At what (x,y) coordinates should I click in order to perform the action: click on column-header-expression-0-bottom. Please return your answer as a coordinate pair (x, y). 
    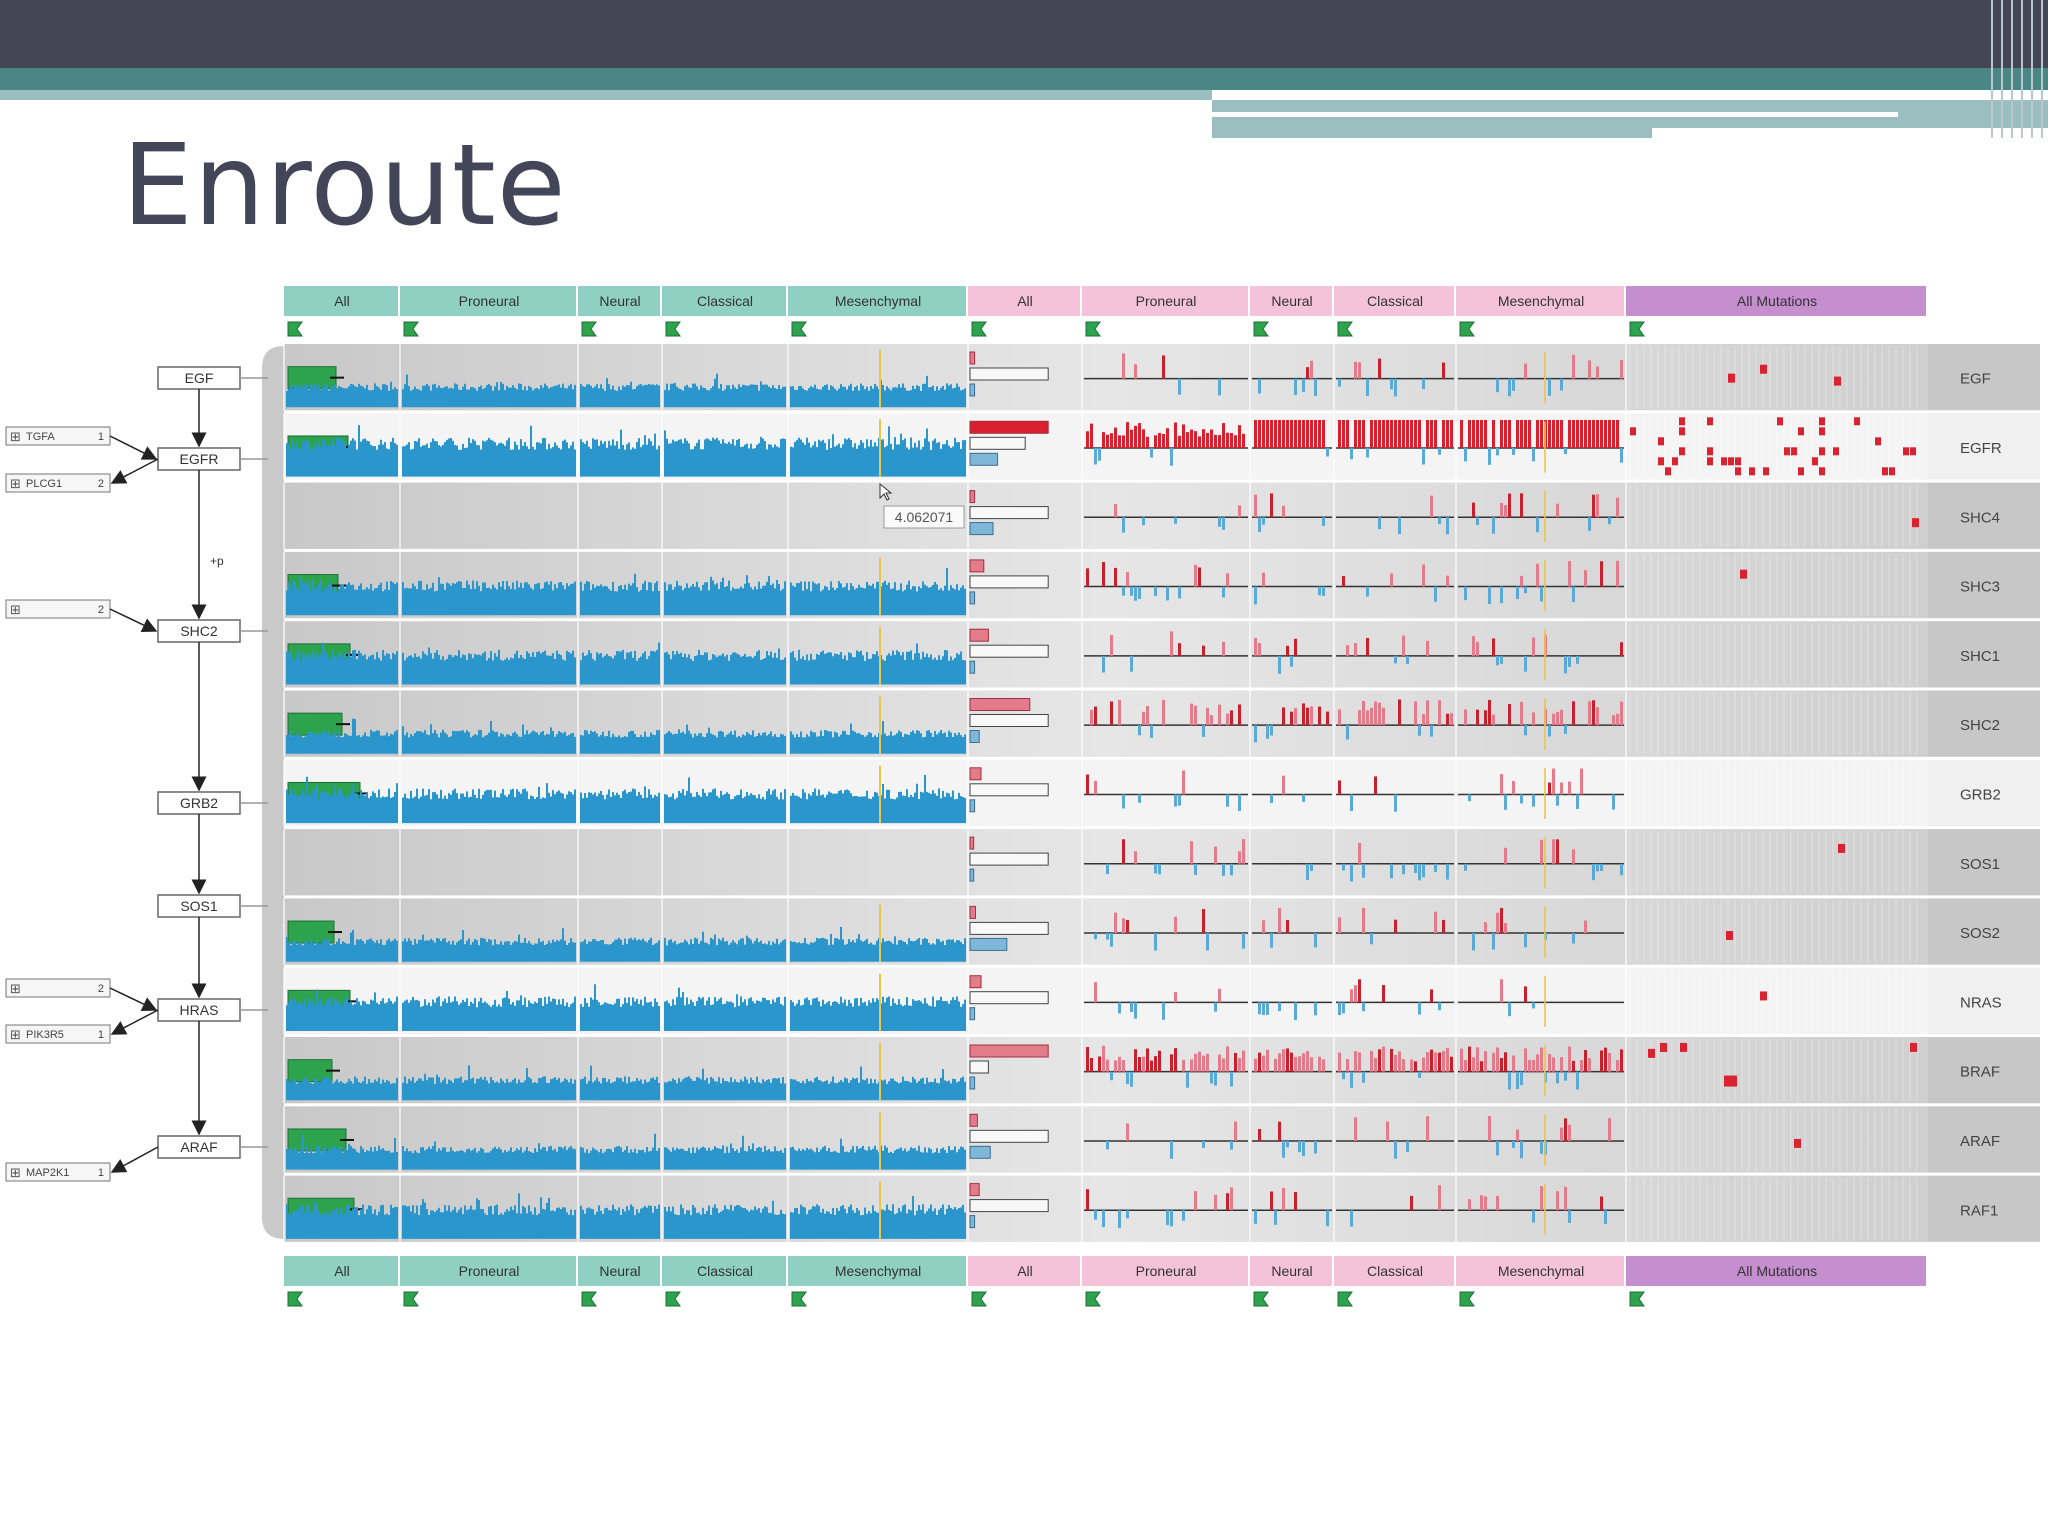
    Looking at the image, I should click on (341, 1271).